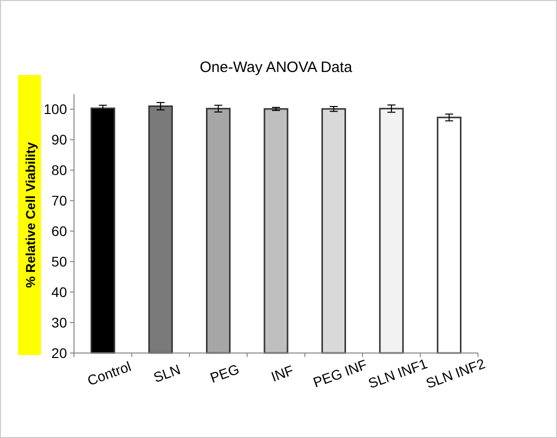 This screenshot has width=557, height=438. What do you see at coordinates (276, 67) in the screenshot?
I see `chart-title: One-Way ANOVA Data` at bounding box center [276, 67].